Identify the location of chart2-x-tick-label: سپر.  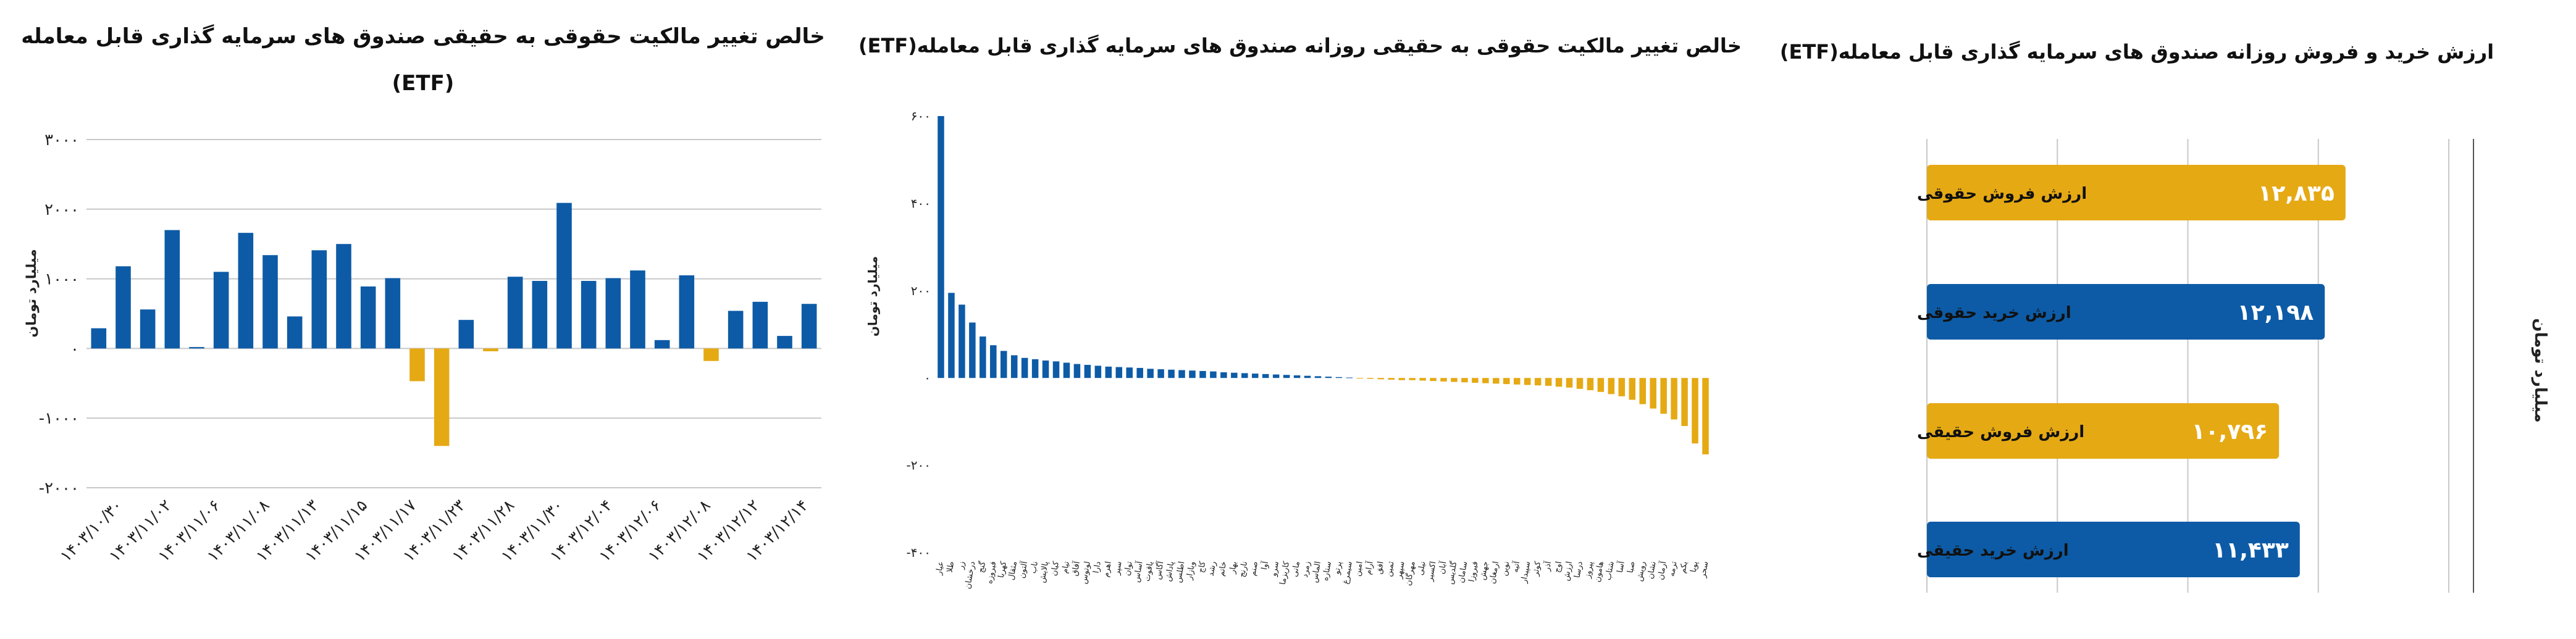
(1118, 568).